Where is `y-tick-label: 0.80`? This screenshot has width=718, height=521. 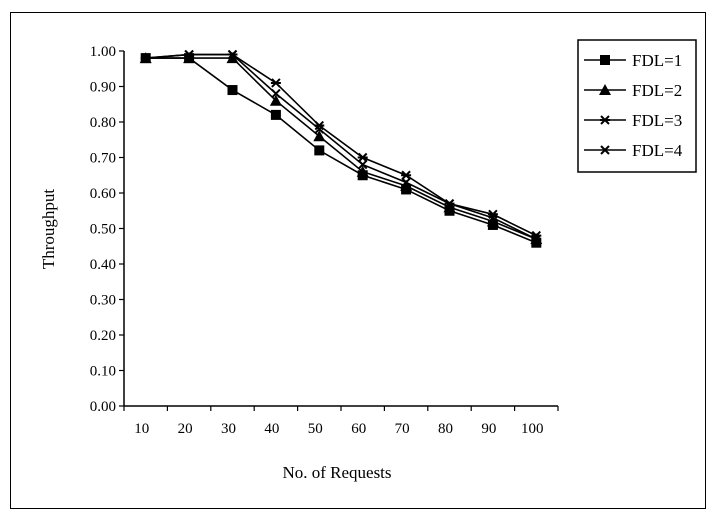
y-tick-label: 0.80 is located at coordinates (103, 123).